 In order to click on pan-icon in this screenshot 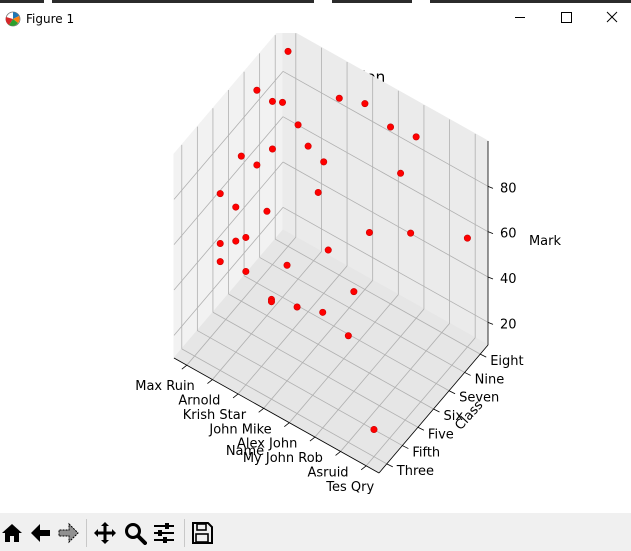, I will do `click(105, 533)`.